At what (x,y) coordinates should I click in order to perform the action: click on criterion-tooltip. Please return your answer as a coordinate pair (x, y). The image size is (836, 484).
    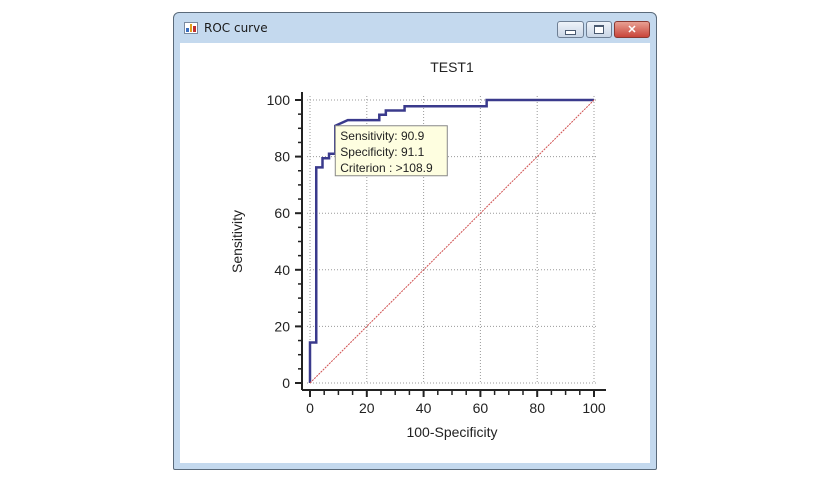
    Looking at the image, I should click on (391, 151).